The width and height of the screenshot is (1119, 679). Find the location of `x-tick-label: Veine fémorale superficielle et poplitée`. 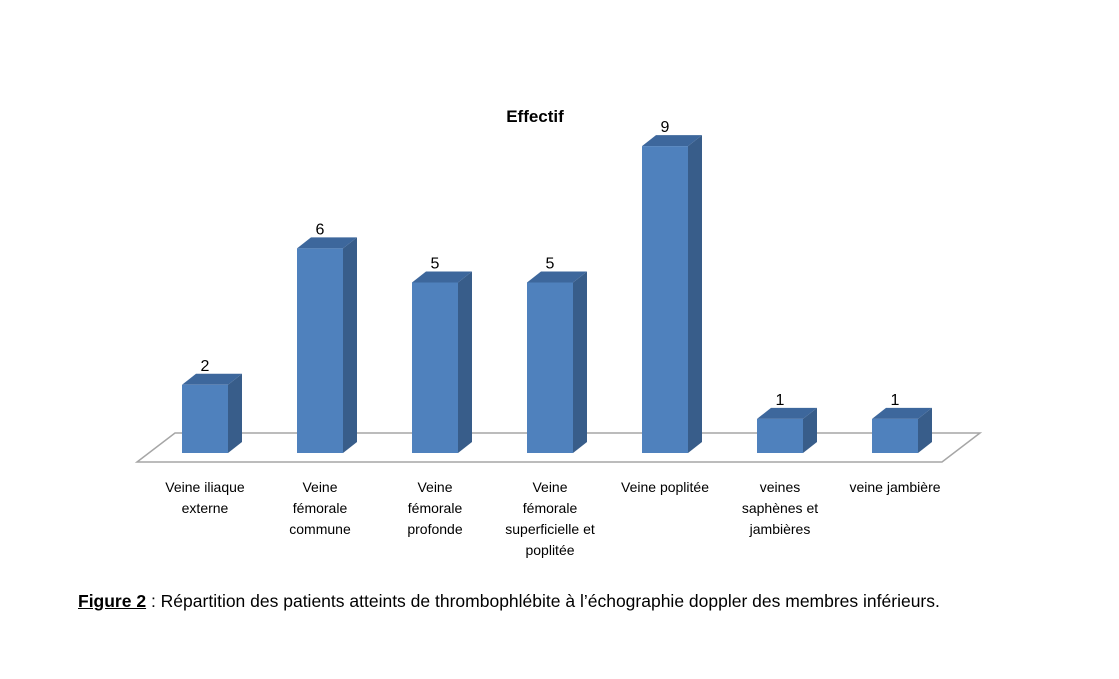

x-tick-label: Veine fémorale superficielle et poplitée is located at coordinates (550, 518).